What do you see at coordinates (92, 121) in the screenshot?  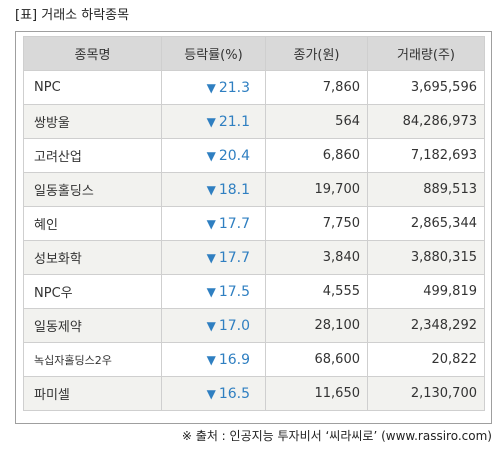 I see `stock-name: 쌍방울` at bounding box center [92, 121].